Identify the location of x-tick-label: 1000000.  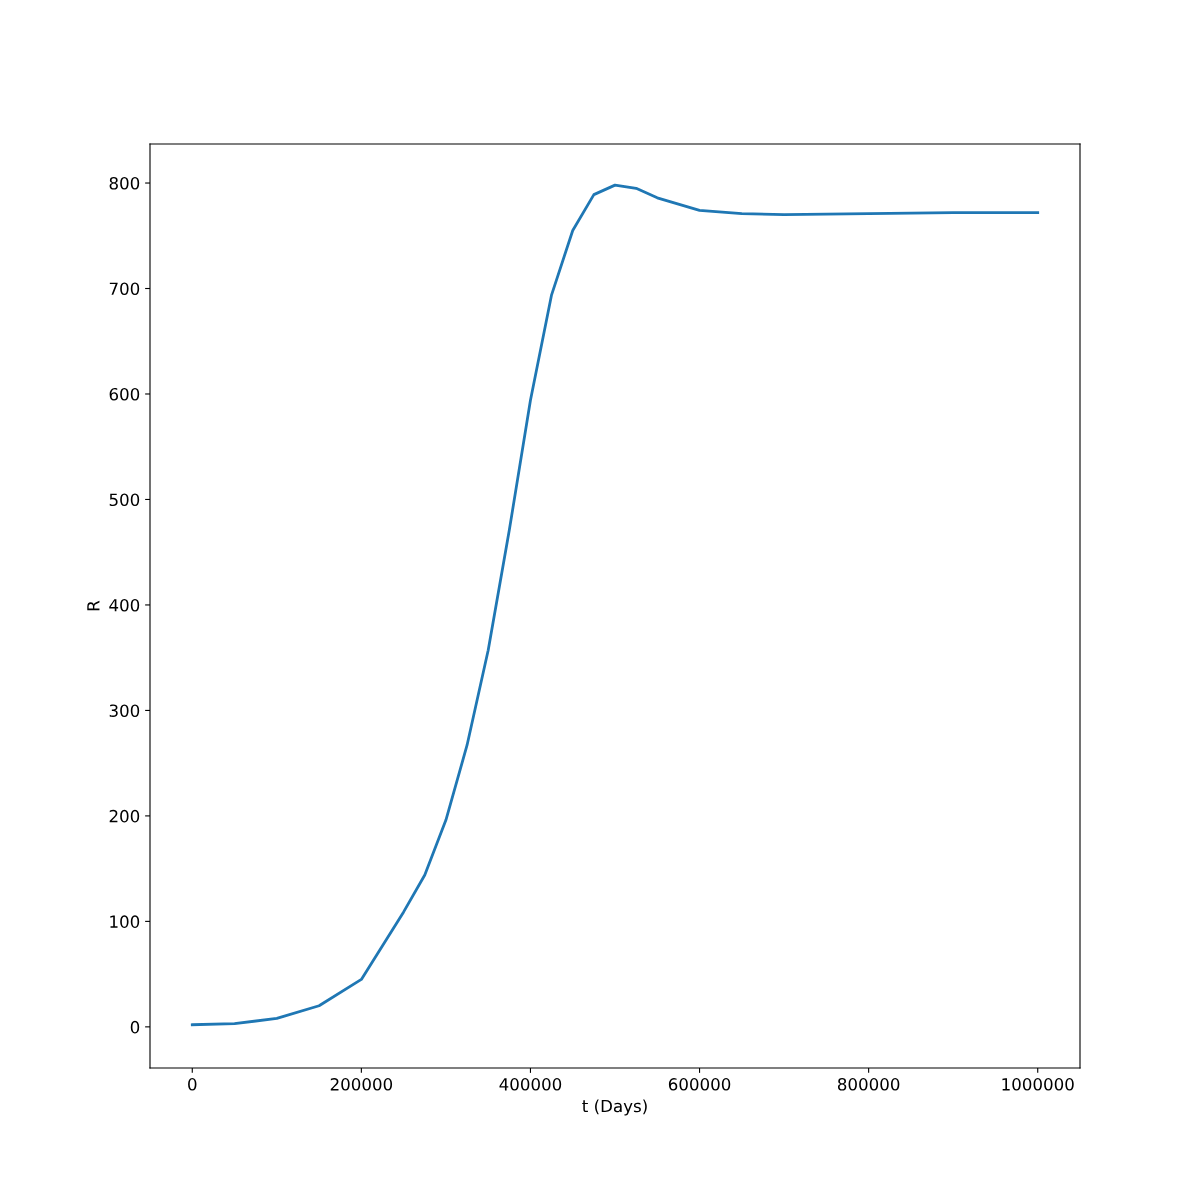
(1038, 1084).